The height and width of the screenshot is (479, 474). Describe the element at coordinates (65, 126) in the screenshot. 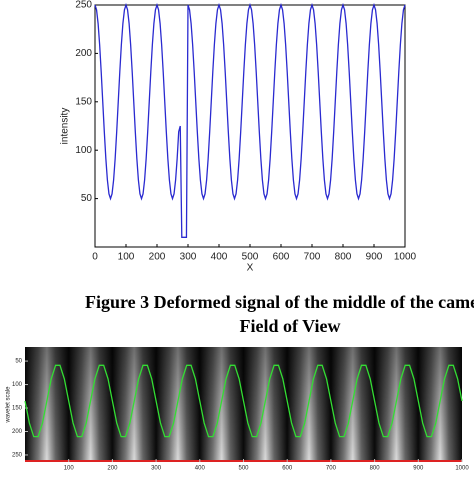

I see `y-axis-label: intensity` at that location.